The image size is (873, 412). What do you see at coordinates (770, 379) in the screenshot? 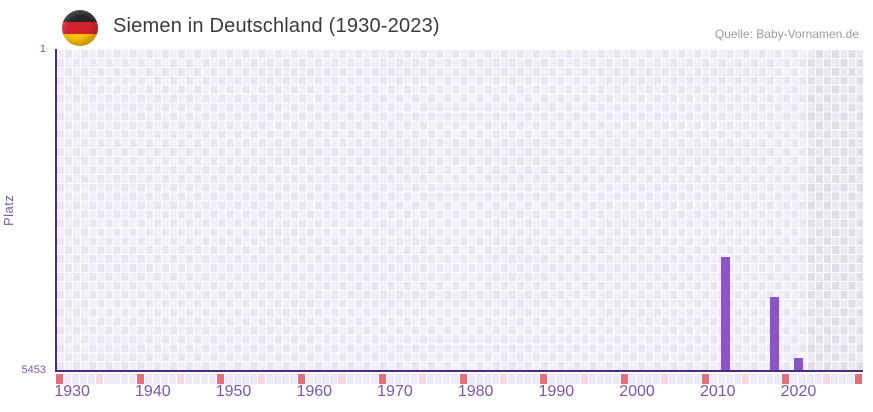
I see `ruler-cell-2016` at bounding box center [770, 379].